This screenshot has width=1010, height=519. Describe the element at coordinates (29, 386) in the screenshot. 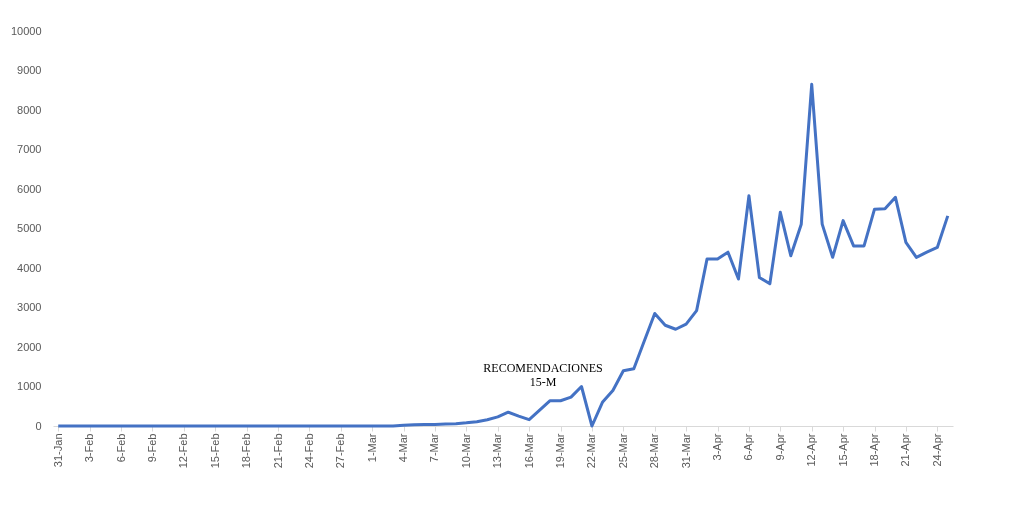

I see `y-tick-label: 1000` at that location.